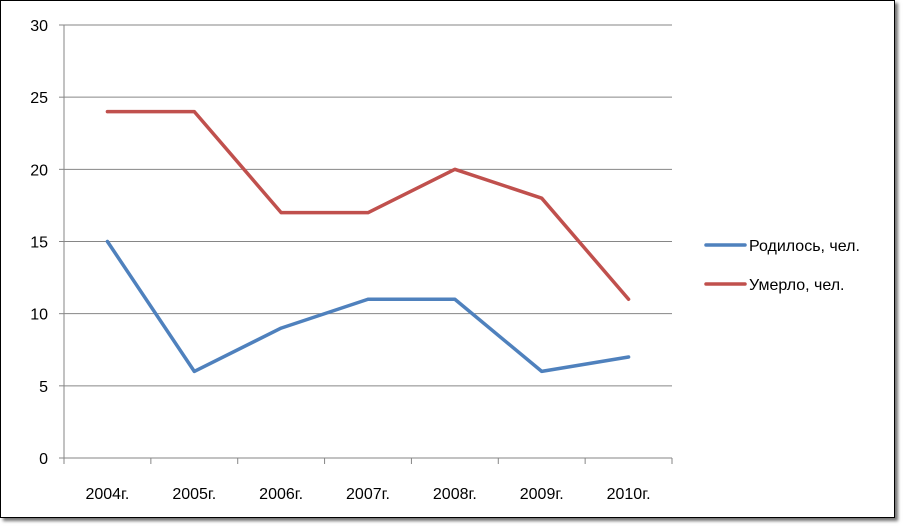 The height and width of the screenshot is (526, 903). What do you see at coordinates (39, 98) in the screenshot?
I see `y-tick-label-5: 25` at bounding box center [39, 98].